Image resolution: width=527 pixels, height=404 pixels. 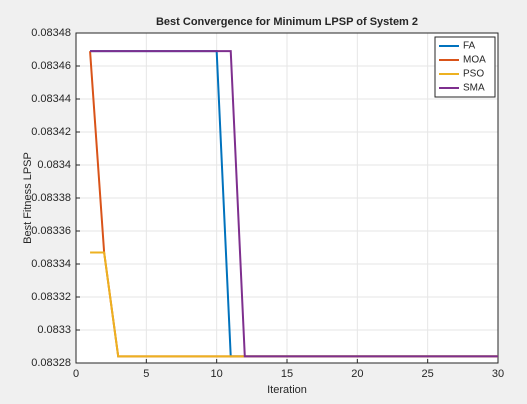 I want to click on y-tick-label: 0.08332, so click(x=51, y=297).